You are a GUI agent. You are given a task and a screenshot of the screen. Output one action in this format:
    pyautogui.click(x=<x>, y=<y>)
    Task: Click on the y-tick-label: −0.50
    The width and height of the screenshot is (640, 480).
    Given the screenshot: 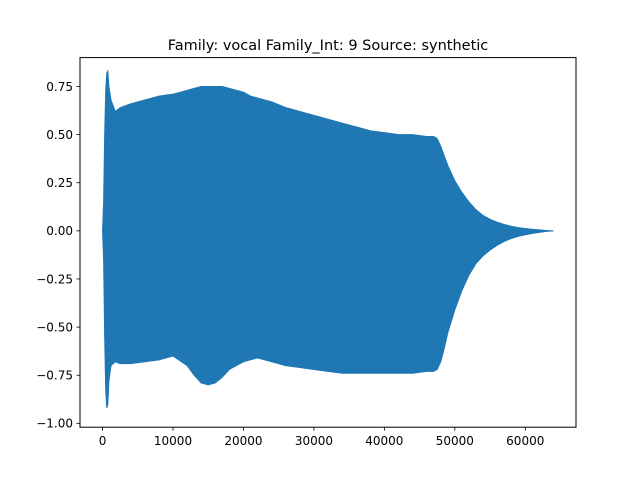 What is the action you would take?
    pyautogui.click(x=54, y=327)
    